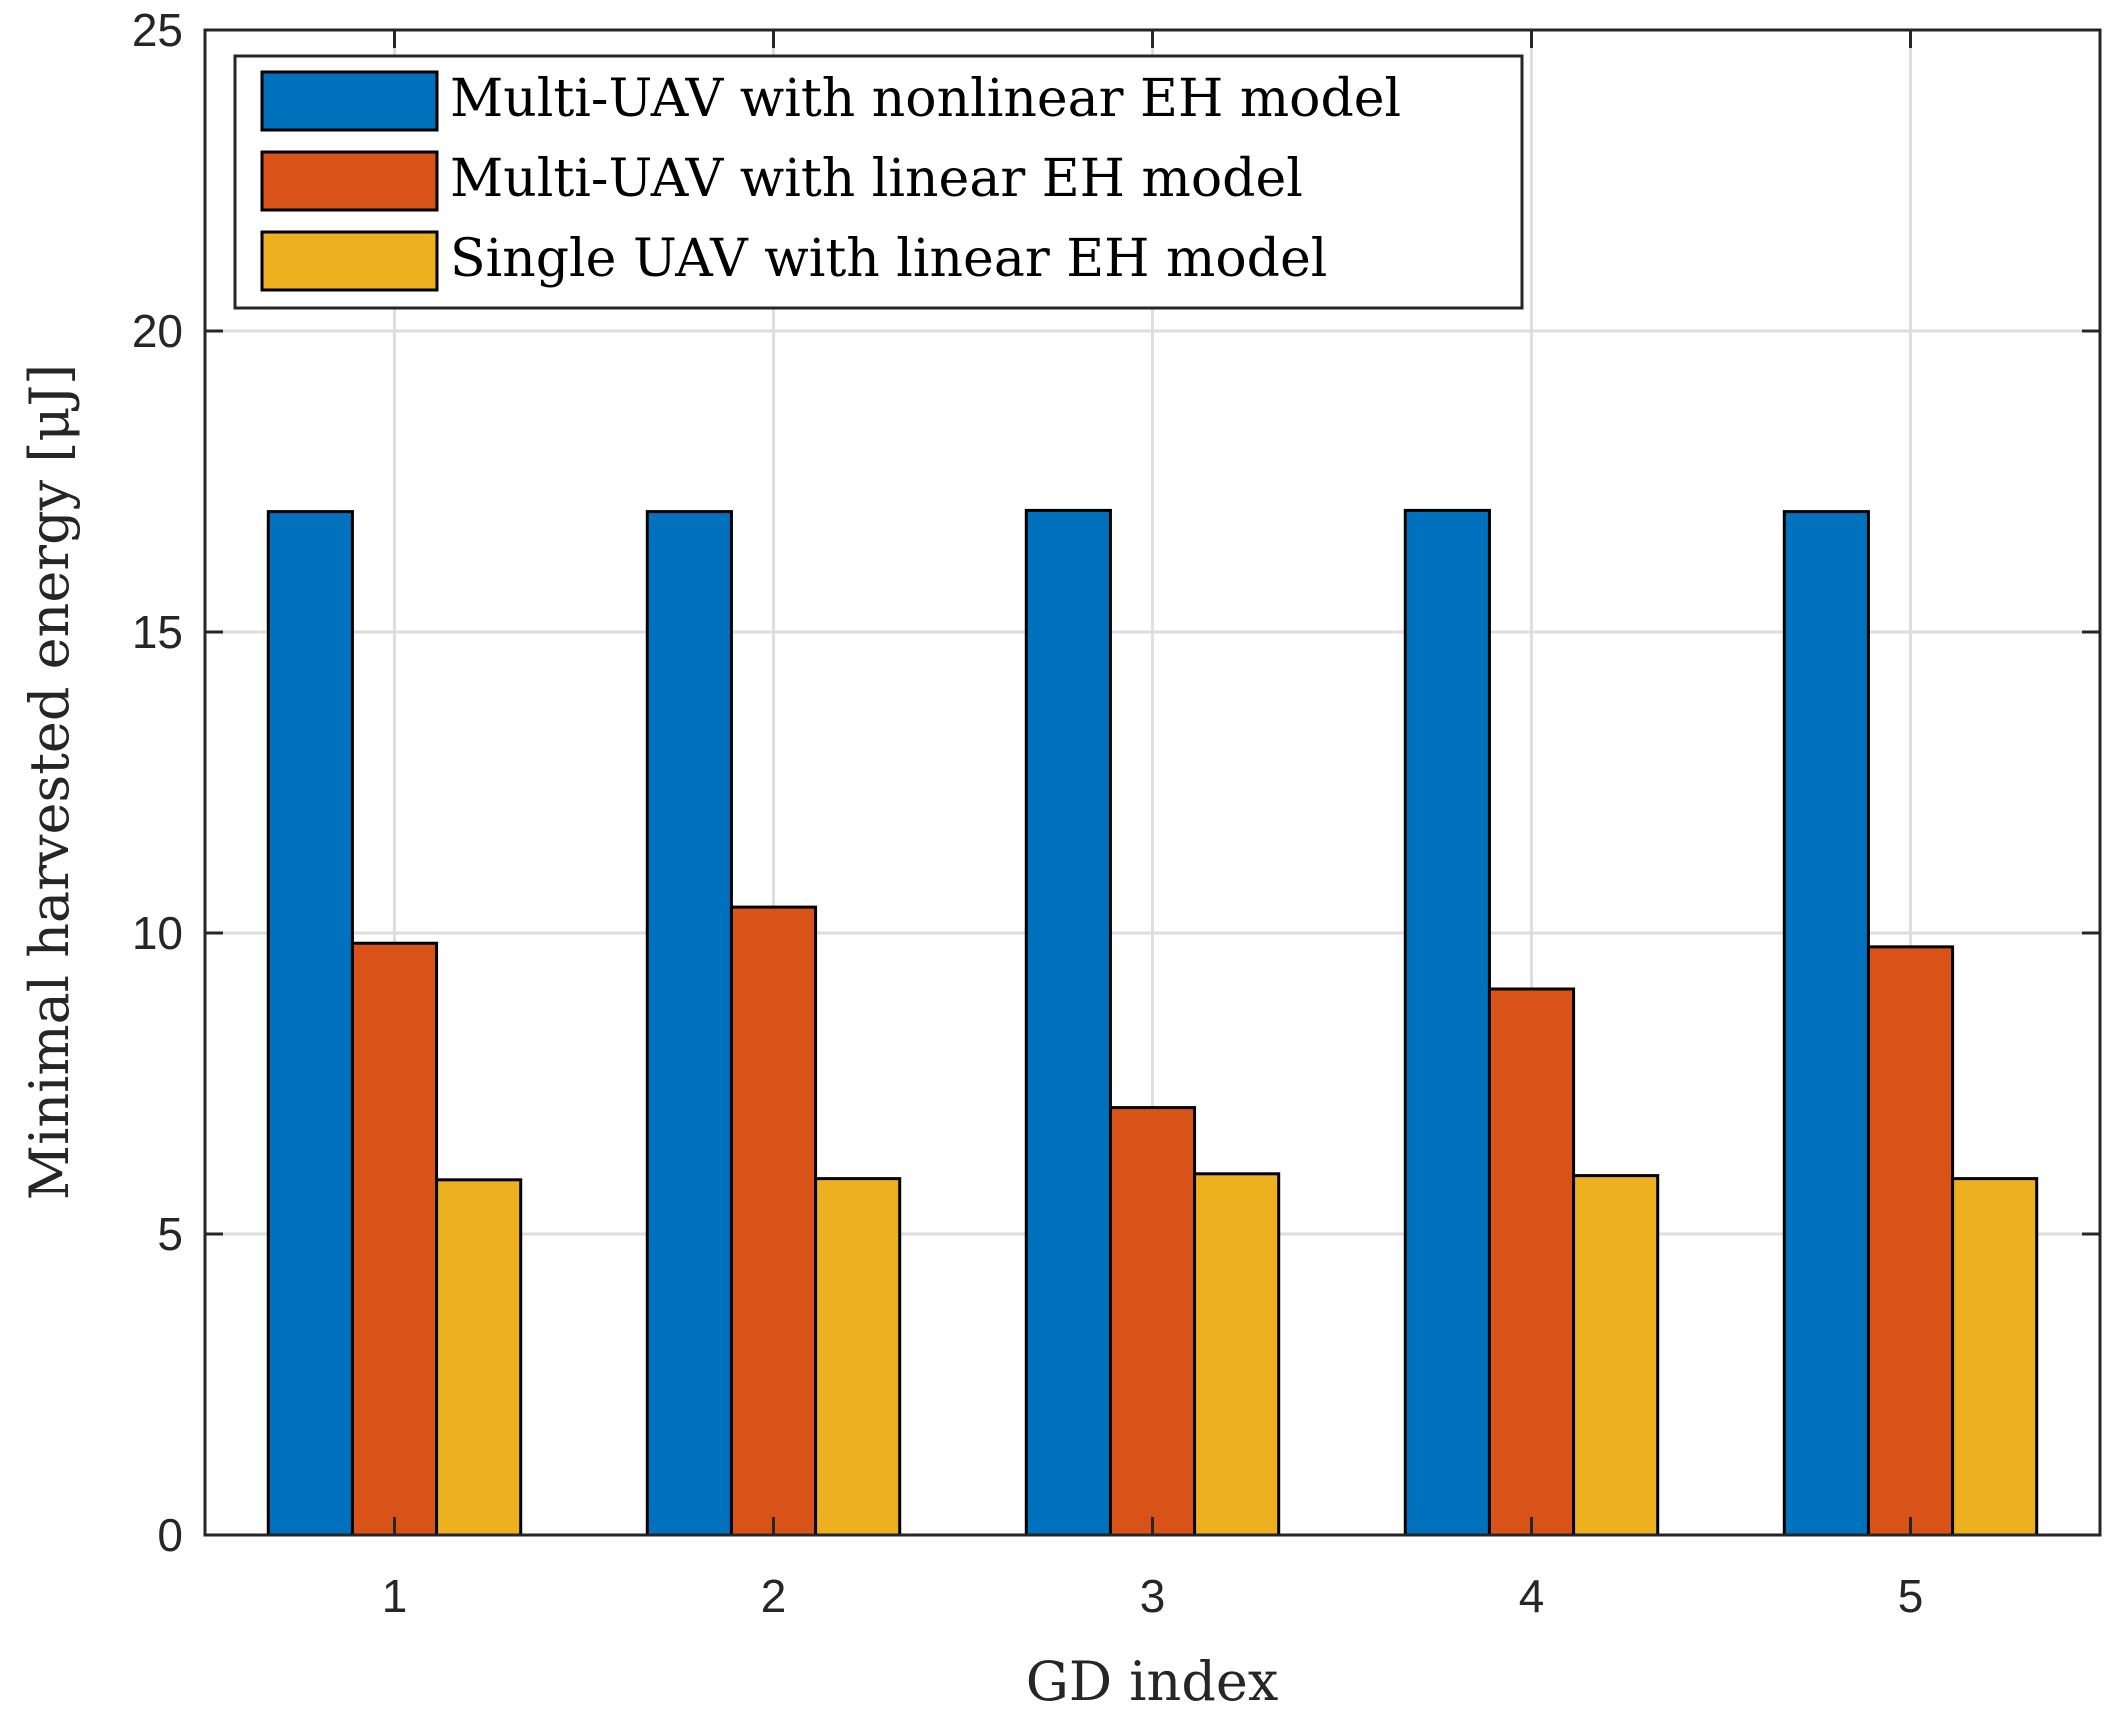 This screenshot has height=1714, width=2117. I want to click on x-axis-title: GD index, so click(1152, 1681).